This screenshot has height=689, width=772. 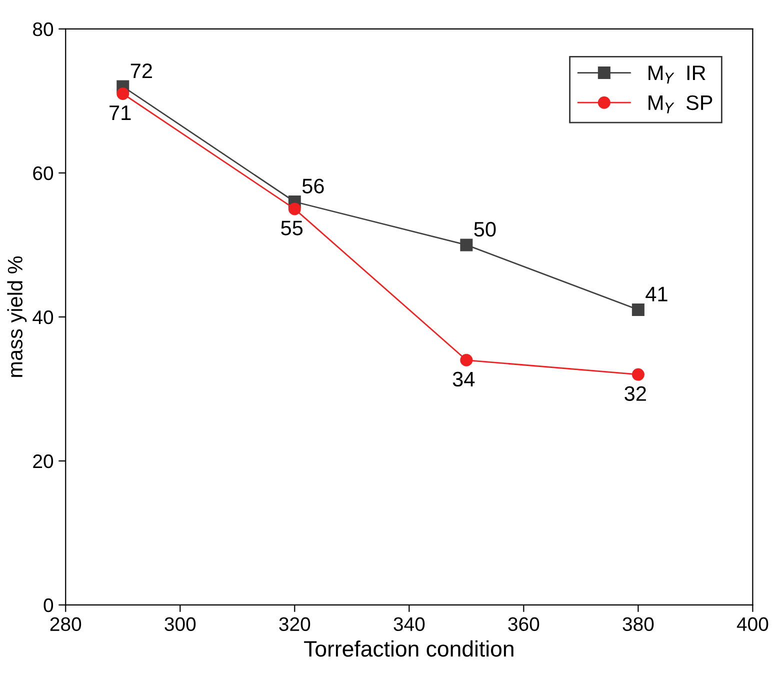 I want to click on x-tick-label: 300, so click(x=180, y=624).